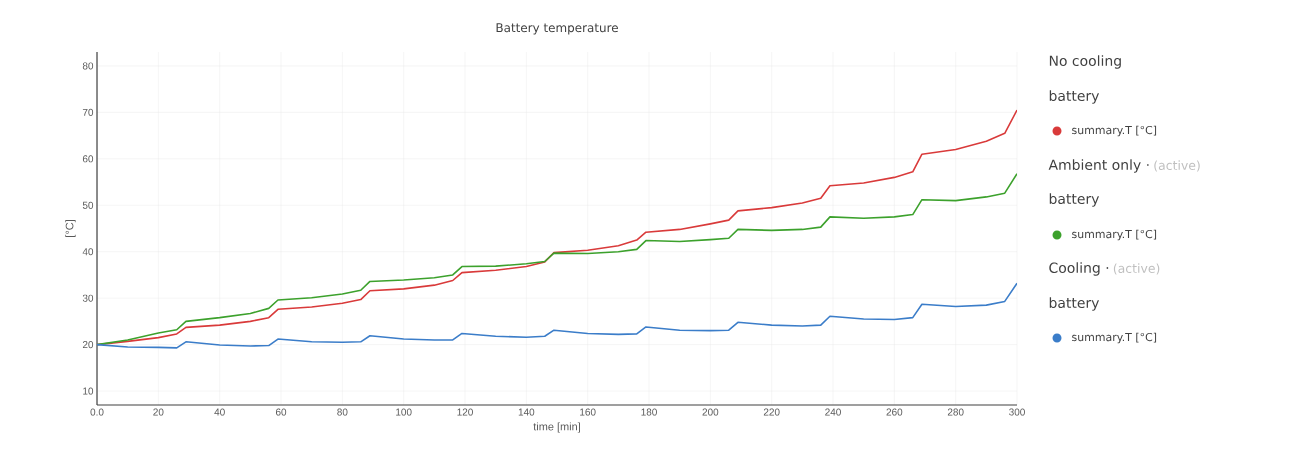 The image size is (1294, 458). Describe the element at coordinates (88, 345) in the screenshot. I see `y-tick-label: 20` at that location.